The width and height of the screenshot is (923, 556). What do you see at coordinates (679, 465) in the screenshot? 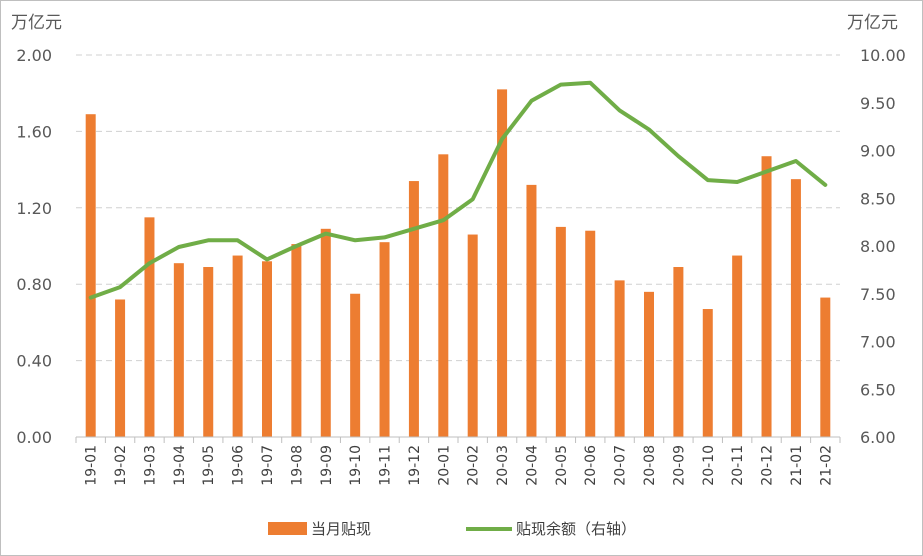
I see `x-tick-label: 20-09` at bounding box center [679, 465].